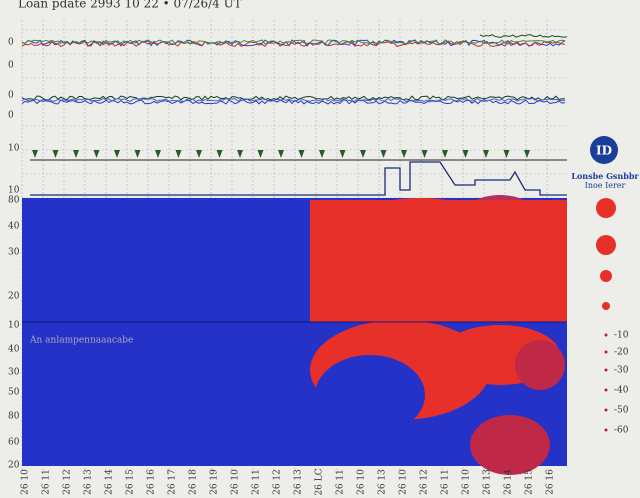 The width and height of the screenshot is (640, 498). I want to click on legend-label: -30, so click(621, 371).